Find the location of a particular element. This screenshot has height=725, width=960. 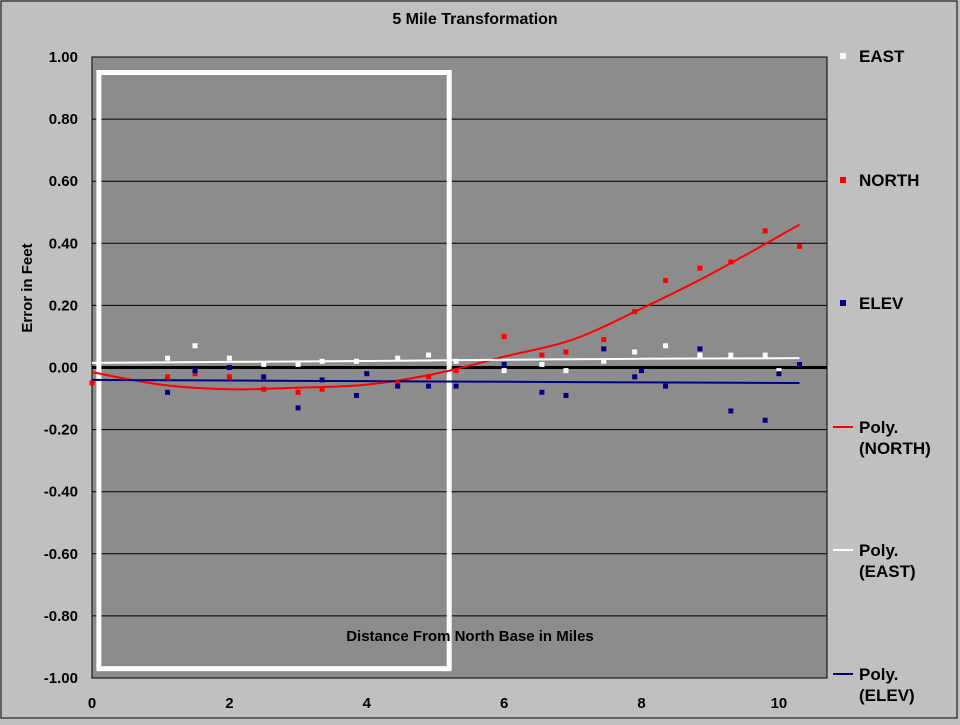

legend-label: ELEV is located at coordinates (881, 303).